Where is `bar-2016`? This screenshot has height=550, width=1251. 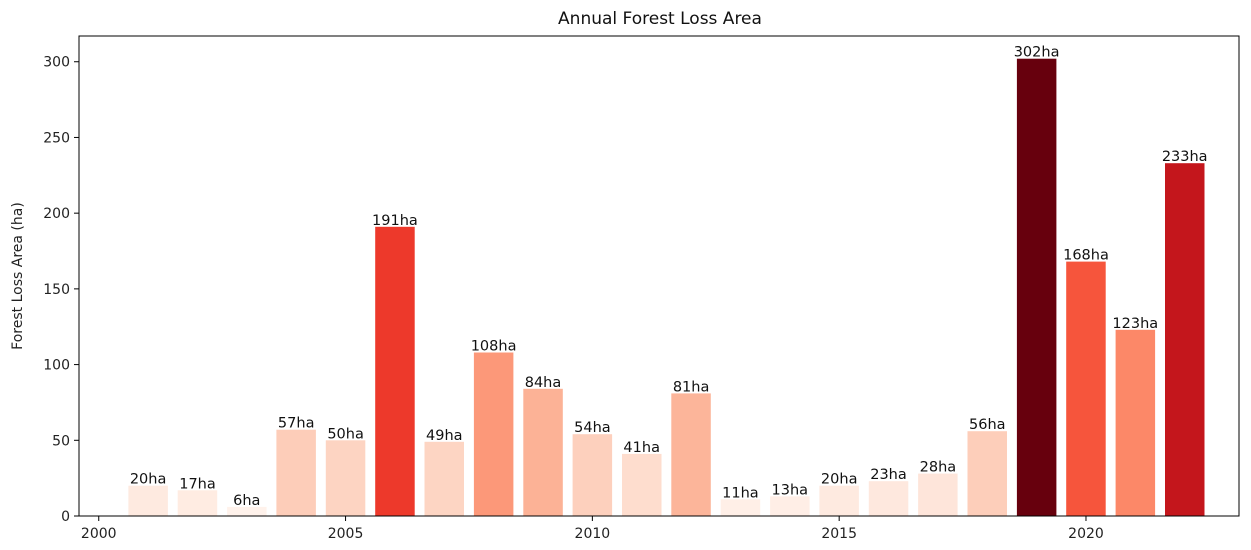 bar-2016 is located at coordinates (888, 498).